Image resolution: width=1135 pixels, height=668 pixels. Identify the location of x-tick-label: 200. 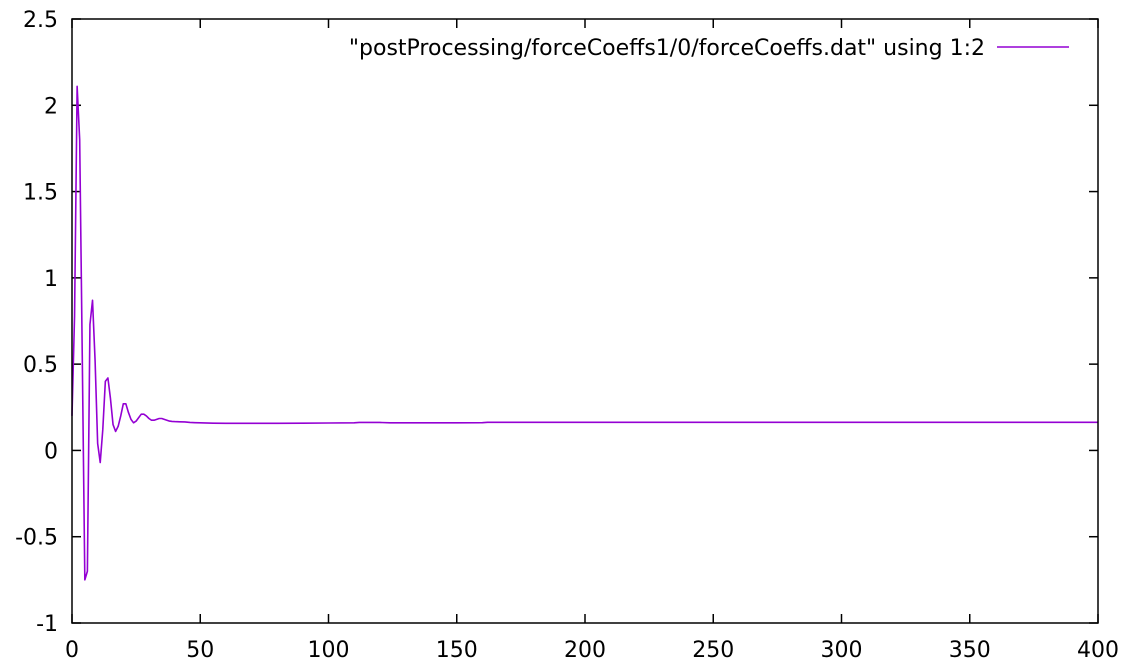
(585, 650).